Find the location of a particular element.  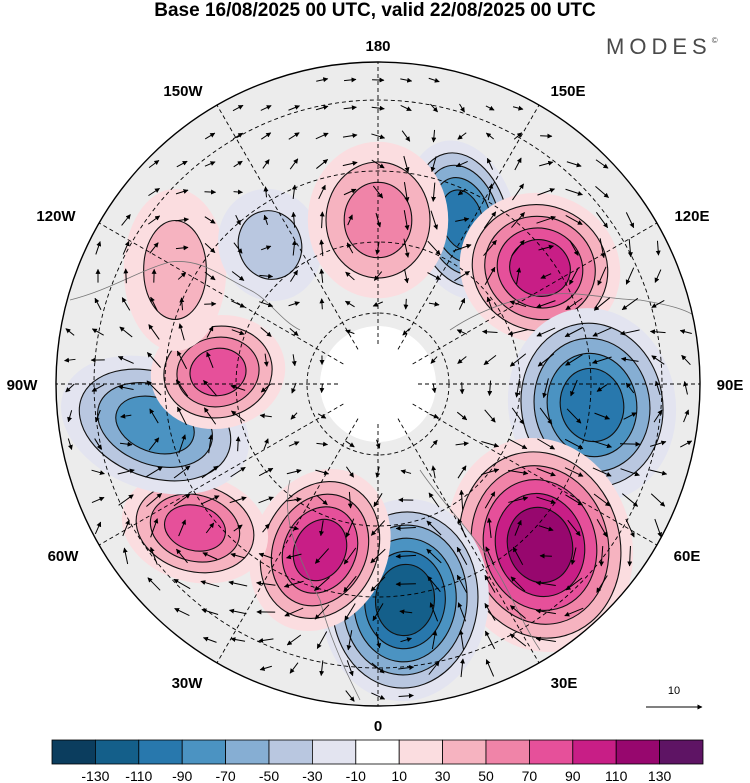

lon-label-180: 180 is located at coordinates (377, 46).